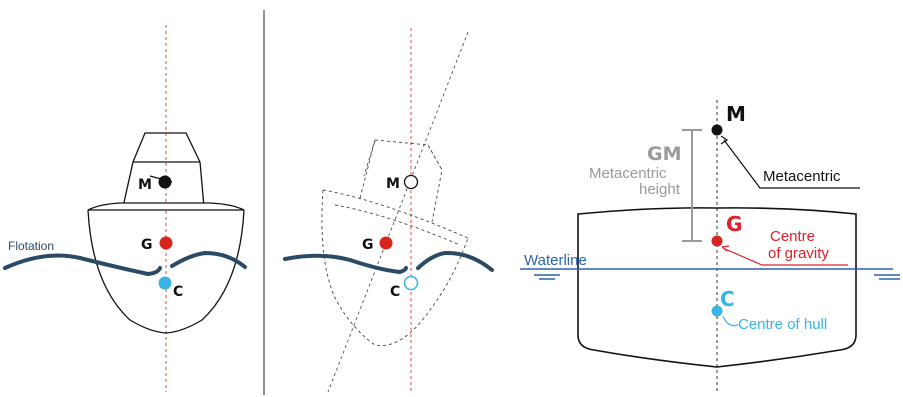 The width and height of the screenshot is (903, 397). I want to click on hull-centre-pointer, so click(730, 321).